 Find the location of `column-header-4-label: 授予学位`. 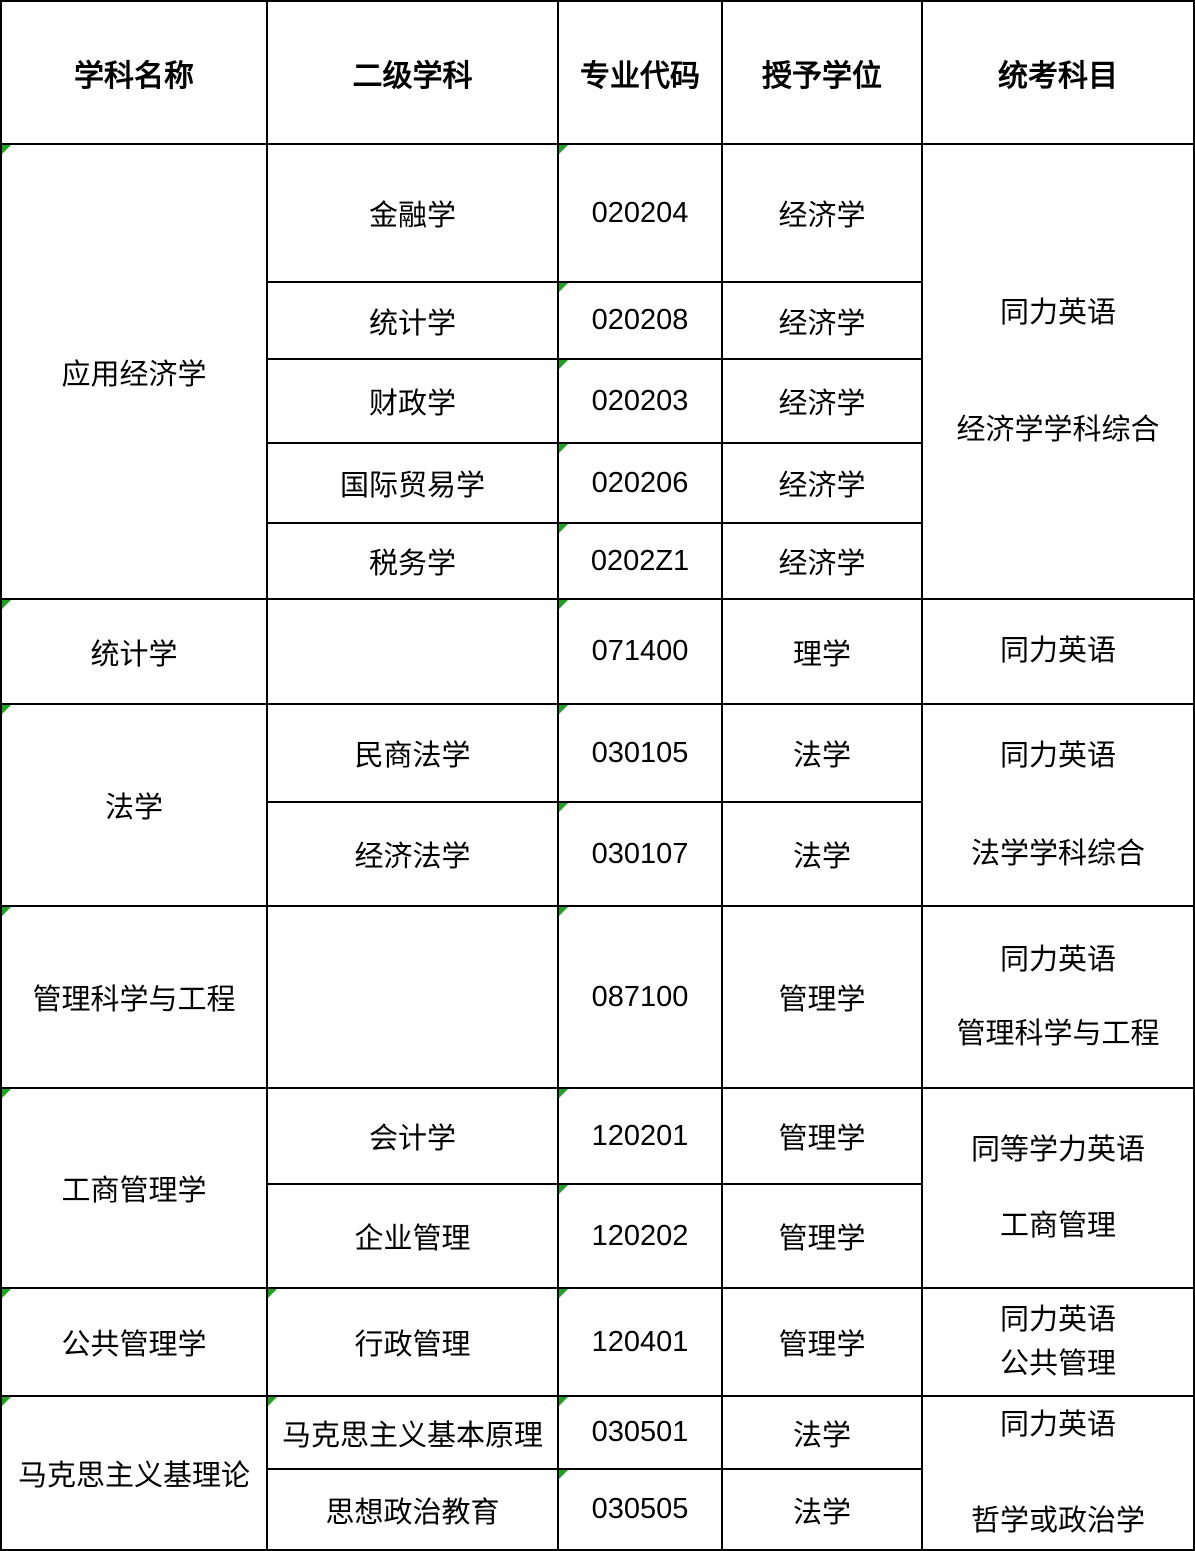

column-header-4-label: 授予学位 is located at coordinates (822, 76).